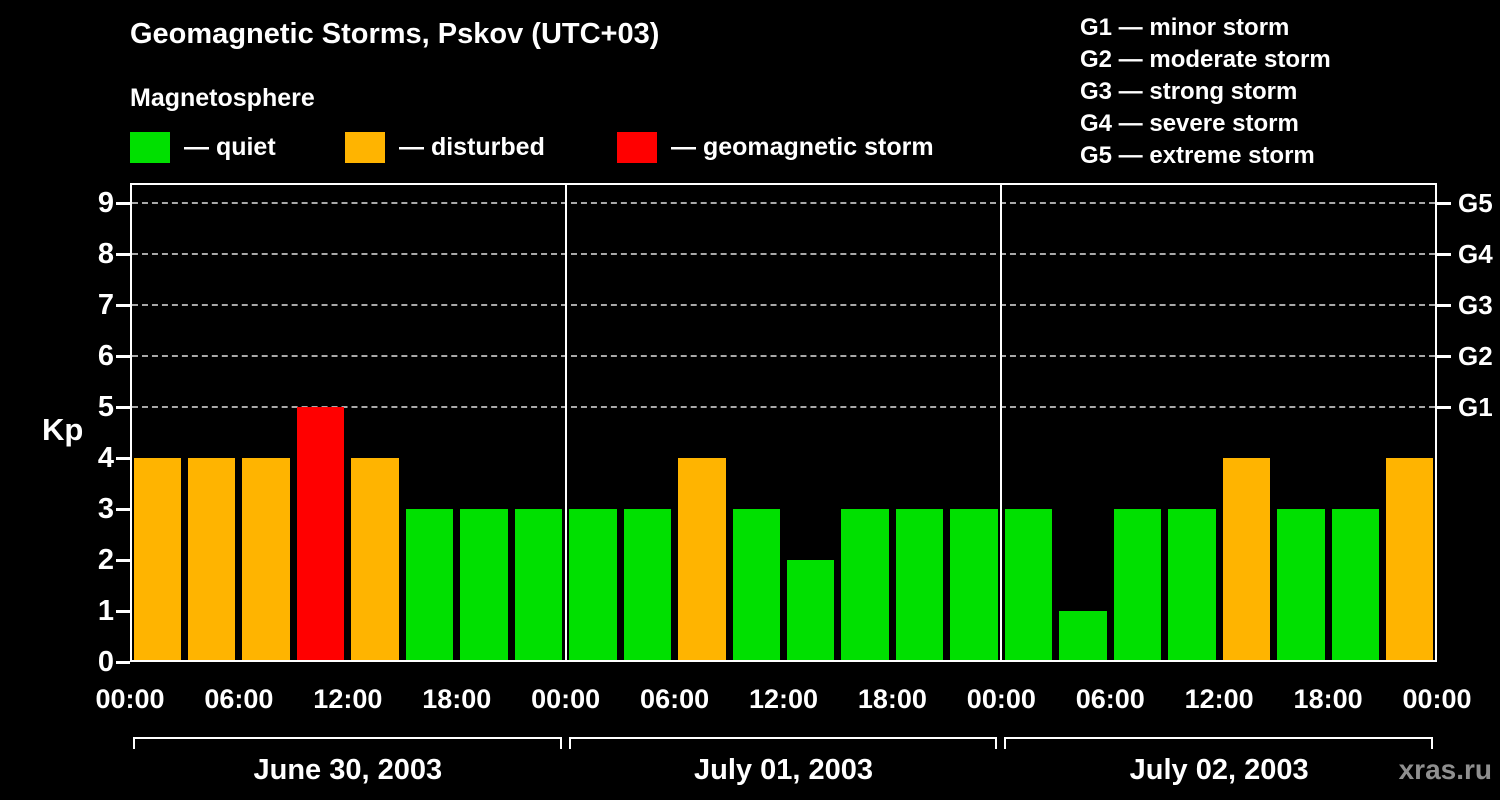 Image resolution: width=1500 pixels, height=800 pixels. I want to click on g-axis-label: G3, so click(1475, 305).